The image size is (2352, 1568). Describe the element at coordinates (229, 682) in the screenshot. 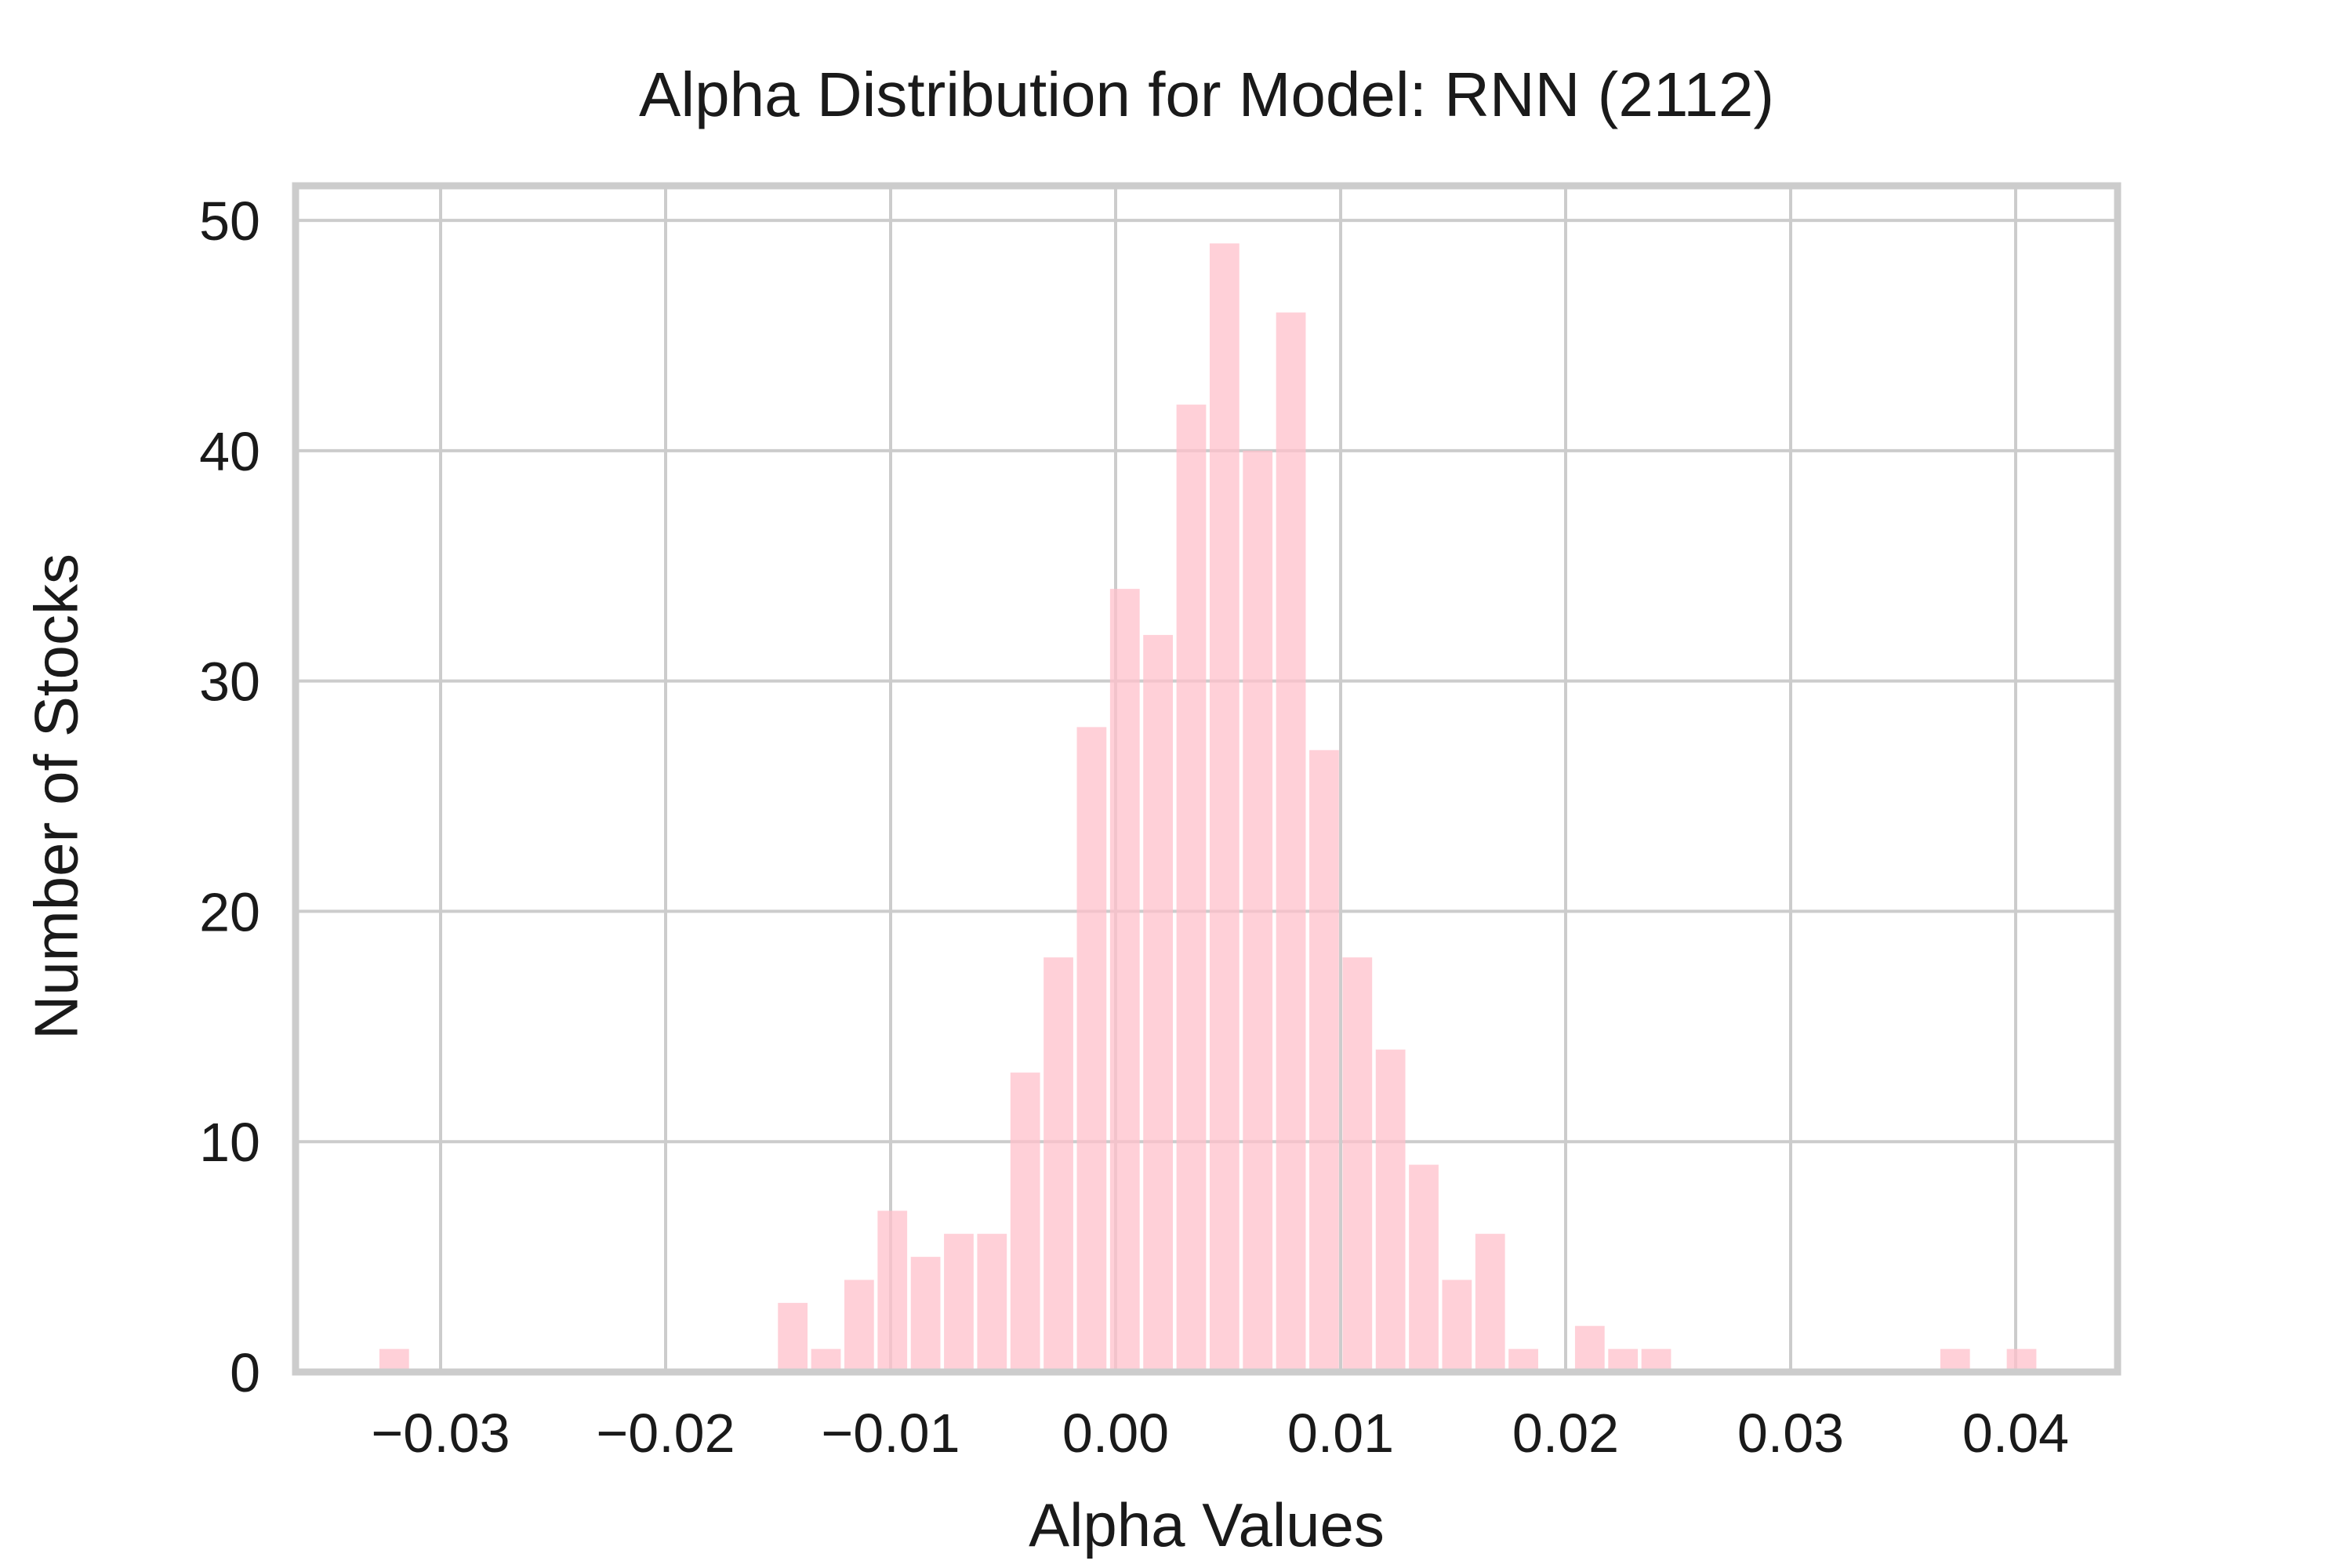

I see `y-tick-label: 30` at that location.